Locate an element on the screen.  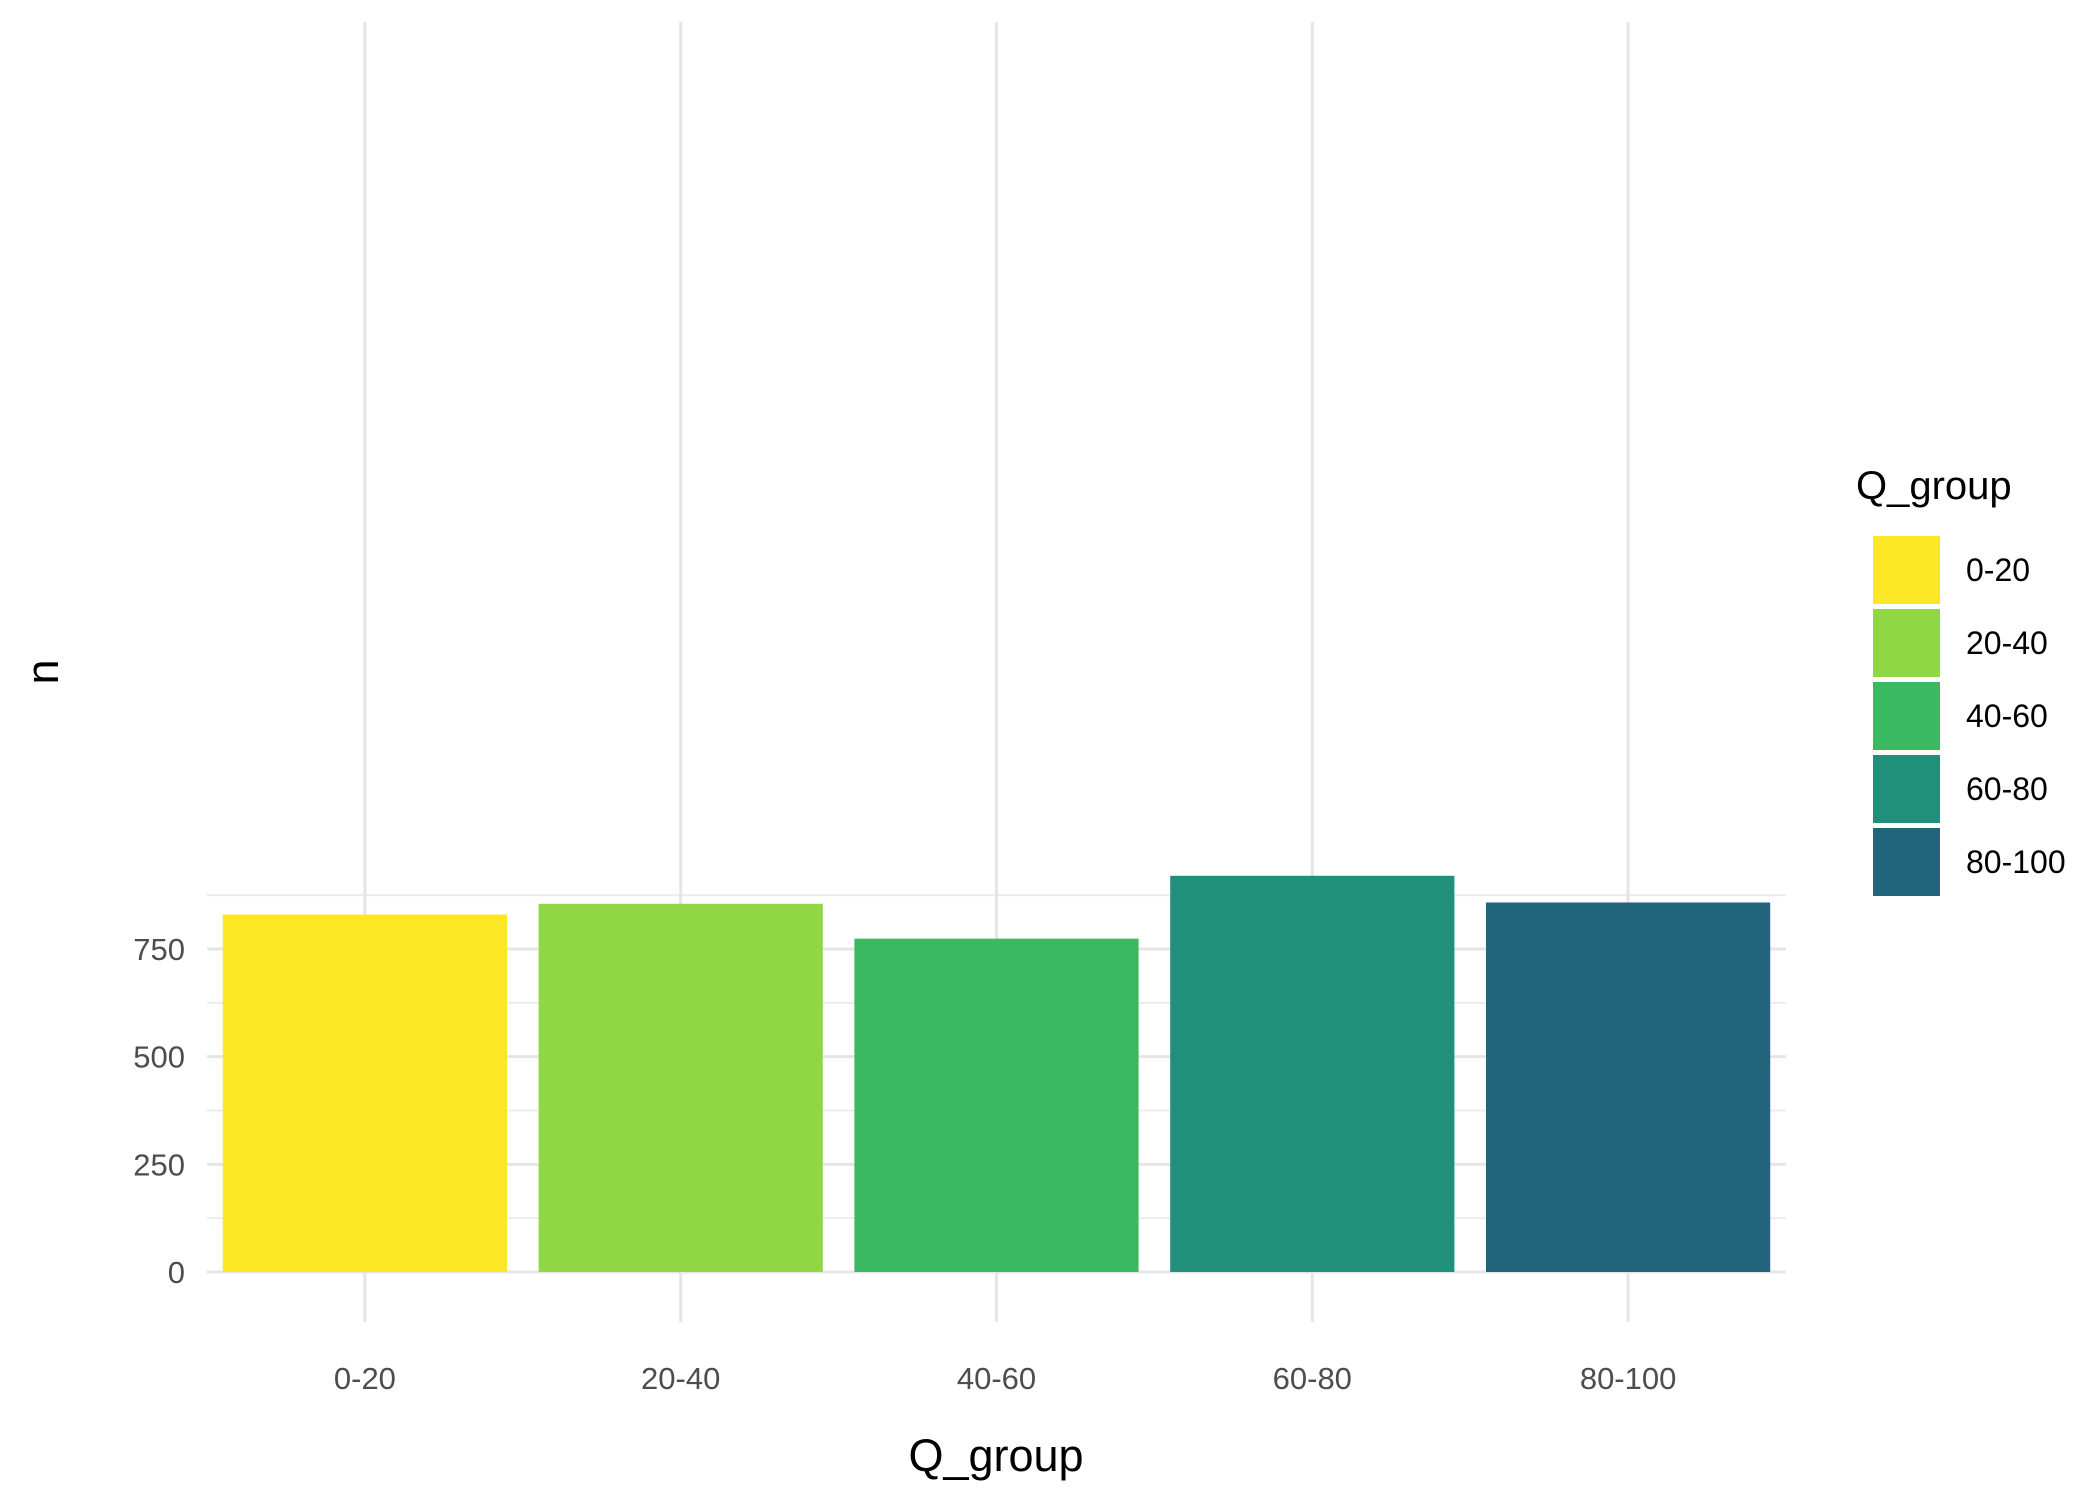
x-tick-label: 60-80 is located at coordinates (1312, 1378).